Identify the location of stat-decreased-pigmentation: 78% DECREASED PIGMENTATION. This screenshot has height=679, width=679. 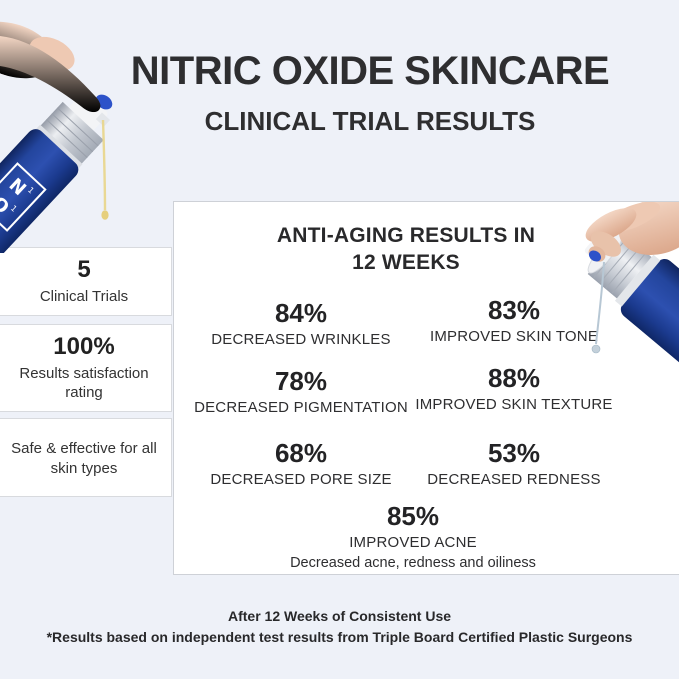
(301, 392).